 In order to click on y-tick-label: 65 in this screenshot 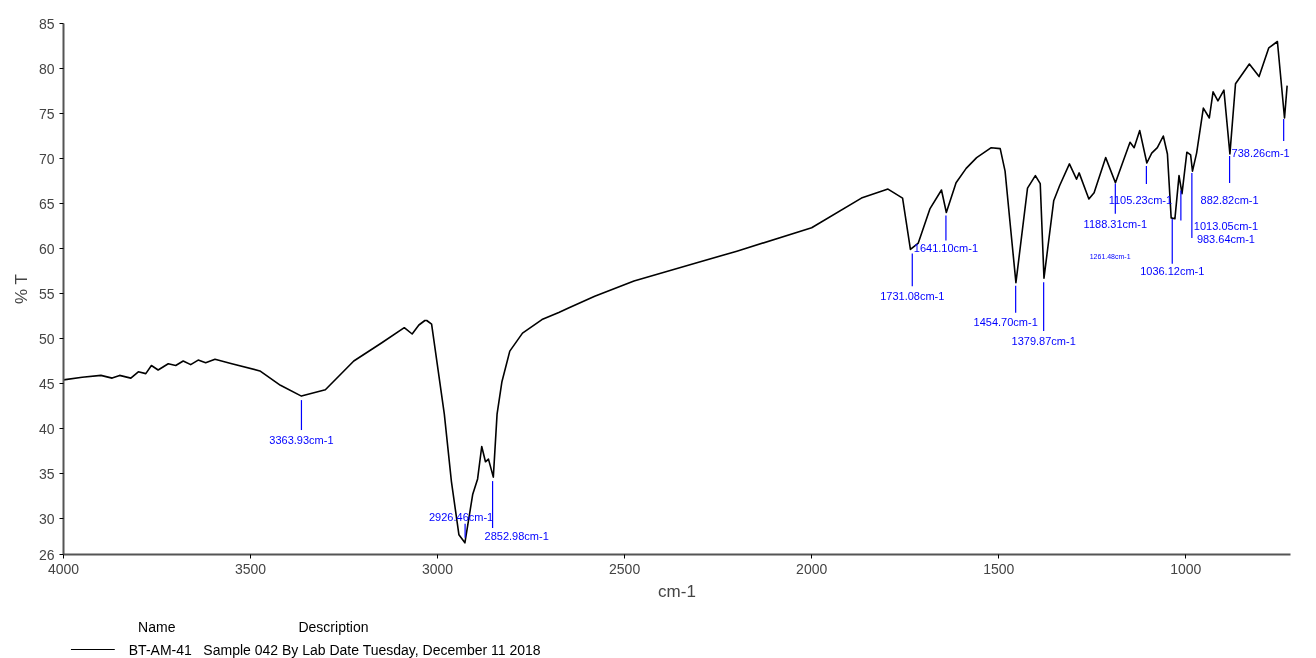, I will do `click(46, 203)`.